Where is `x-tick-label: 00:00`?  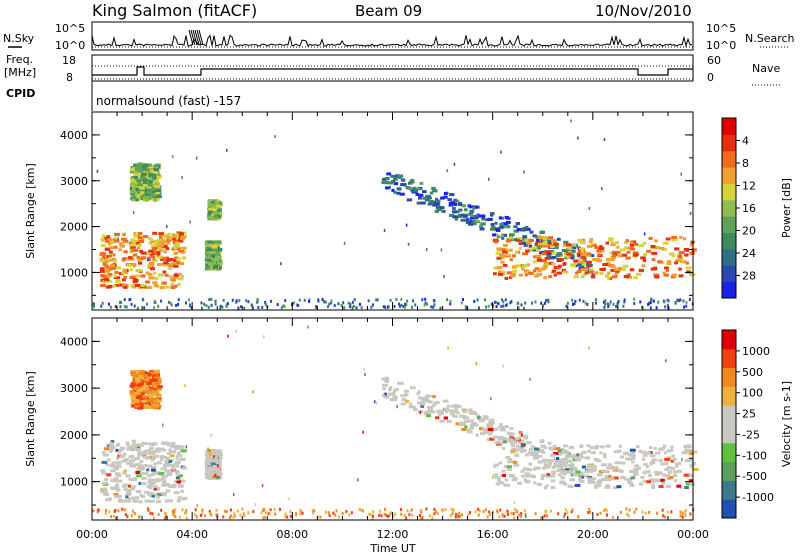 x-tick-label: 00:00 is located at coordinates (92, 534).